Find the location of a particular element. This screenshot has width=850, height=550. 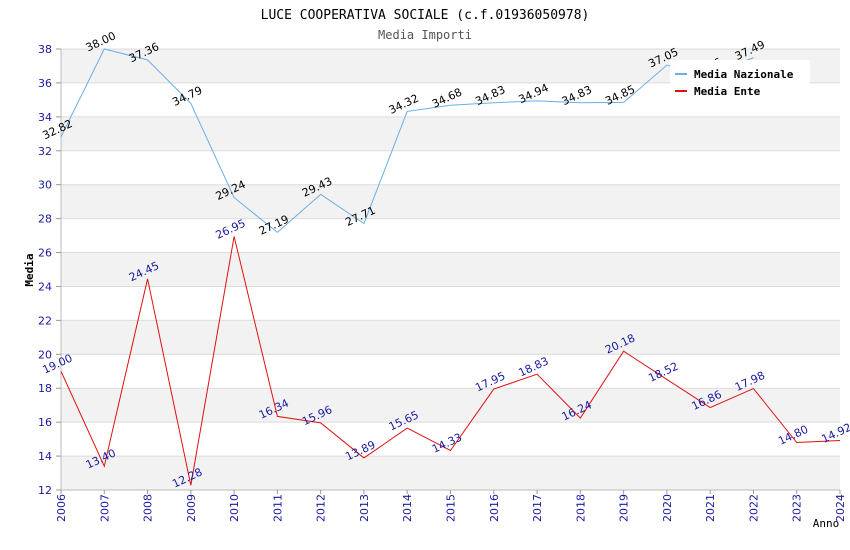

x-tick-label: 2010 is located at coordinates (234, 508).